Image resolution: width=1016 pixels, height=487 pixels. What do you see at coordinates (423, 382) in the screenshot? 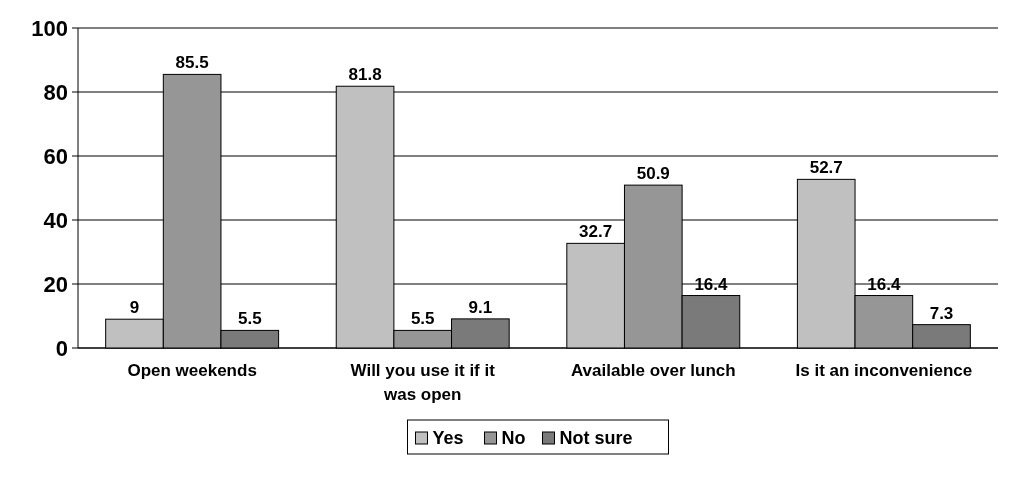
I see `x-tick-label: Will you use it if it was open` at bounding box center [423, 382].